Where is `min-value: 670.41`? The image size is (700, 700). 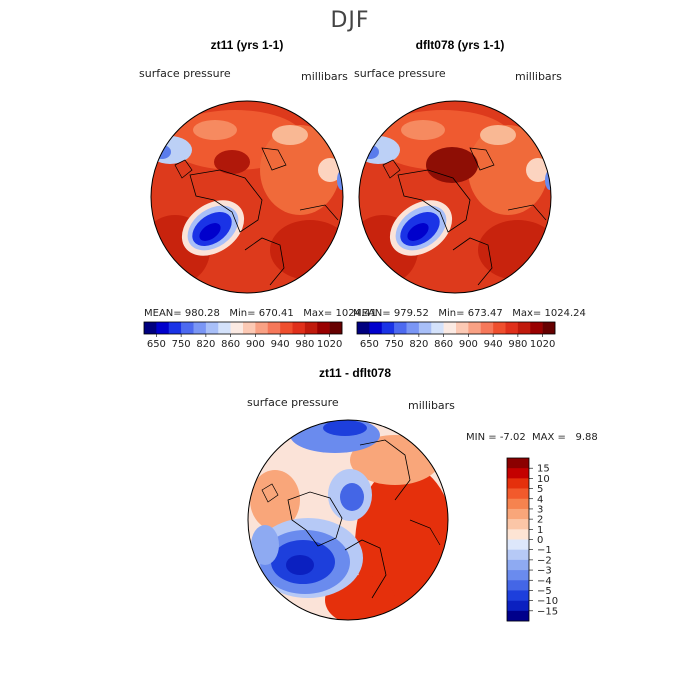 min-value: 670.41 is located at coordinates (276, 313).